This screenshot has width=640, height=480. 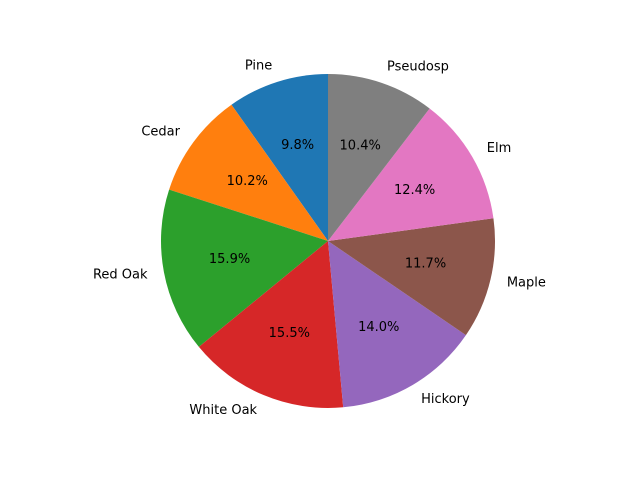 What do you see at coordinates (445, 399) in the screenshot?
I see `pie-category-label-hickory: Hickory` at bounding box center [445, 399].